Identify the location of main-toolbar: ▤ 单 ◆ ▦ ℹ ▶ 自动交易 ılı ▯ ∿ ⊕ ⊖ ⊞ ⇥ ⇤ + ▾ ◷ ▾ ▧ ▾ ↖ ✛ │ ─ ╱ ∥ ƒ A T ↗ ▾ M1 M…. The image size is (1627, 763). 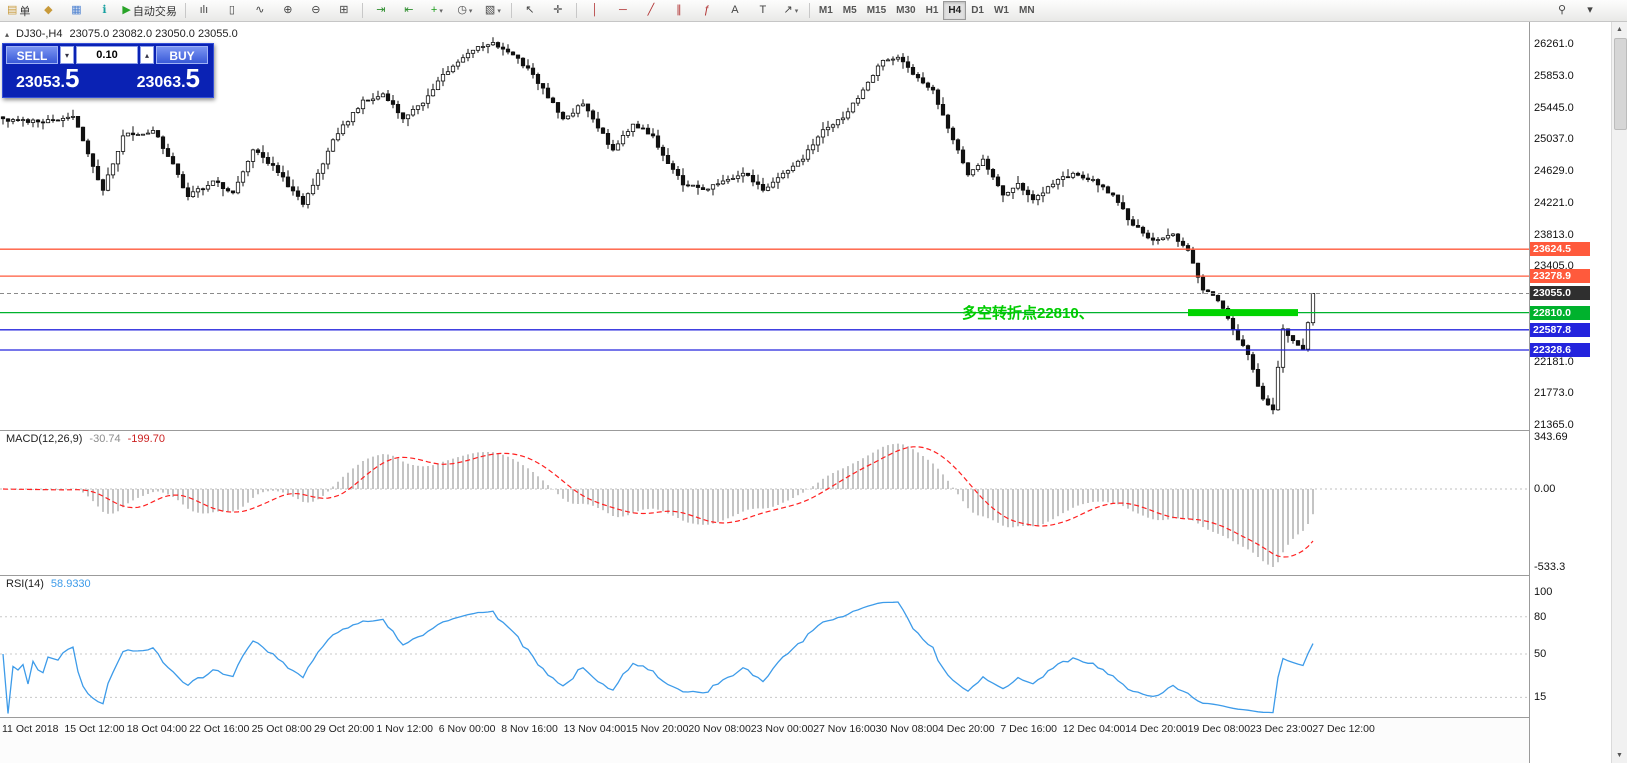
(813, 11).